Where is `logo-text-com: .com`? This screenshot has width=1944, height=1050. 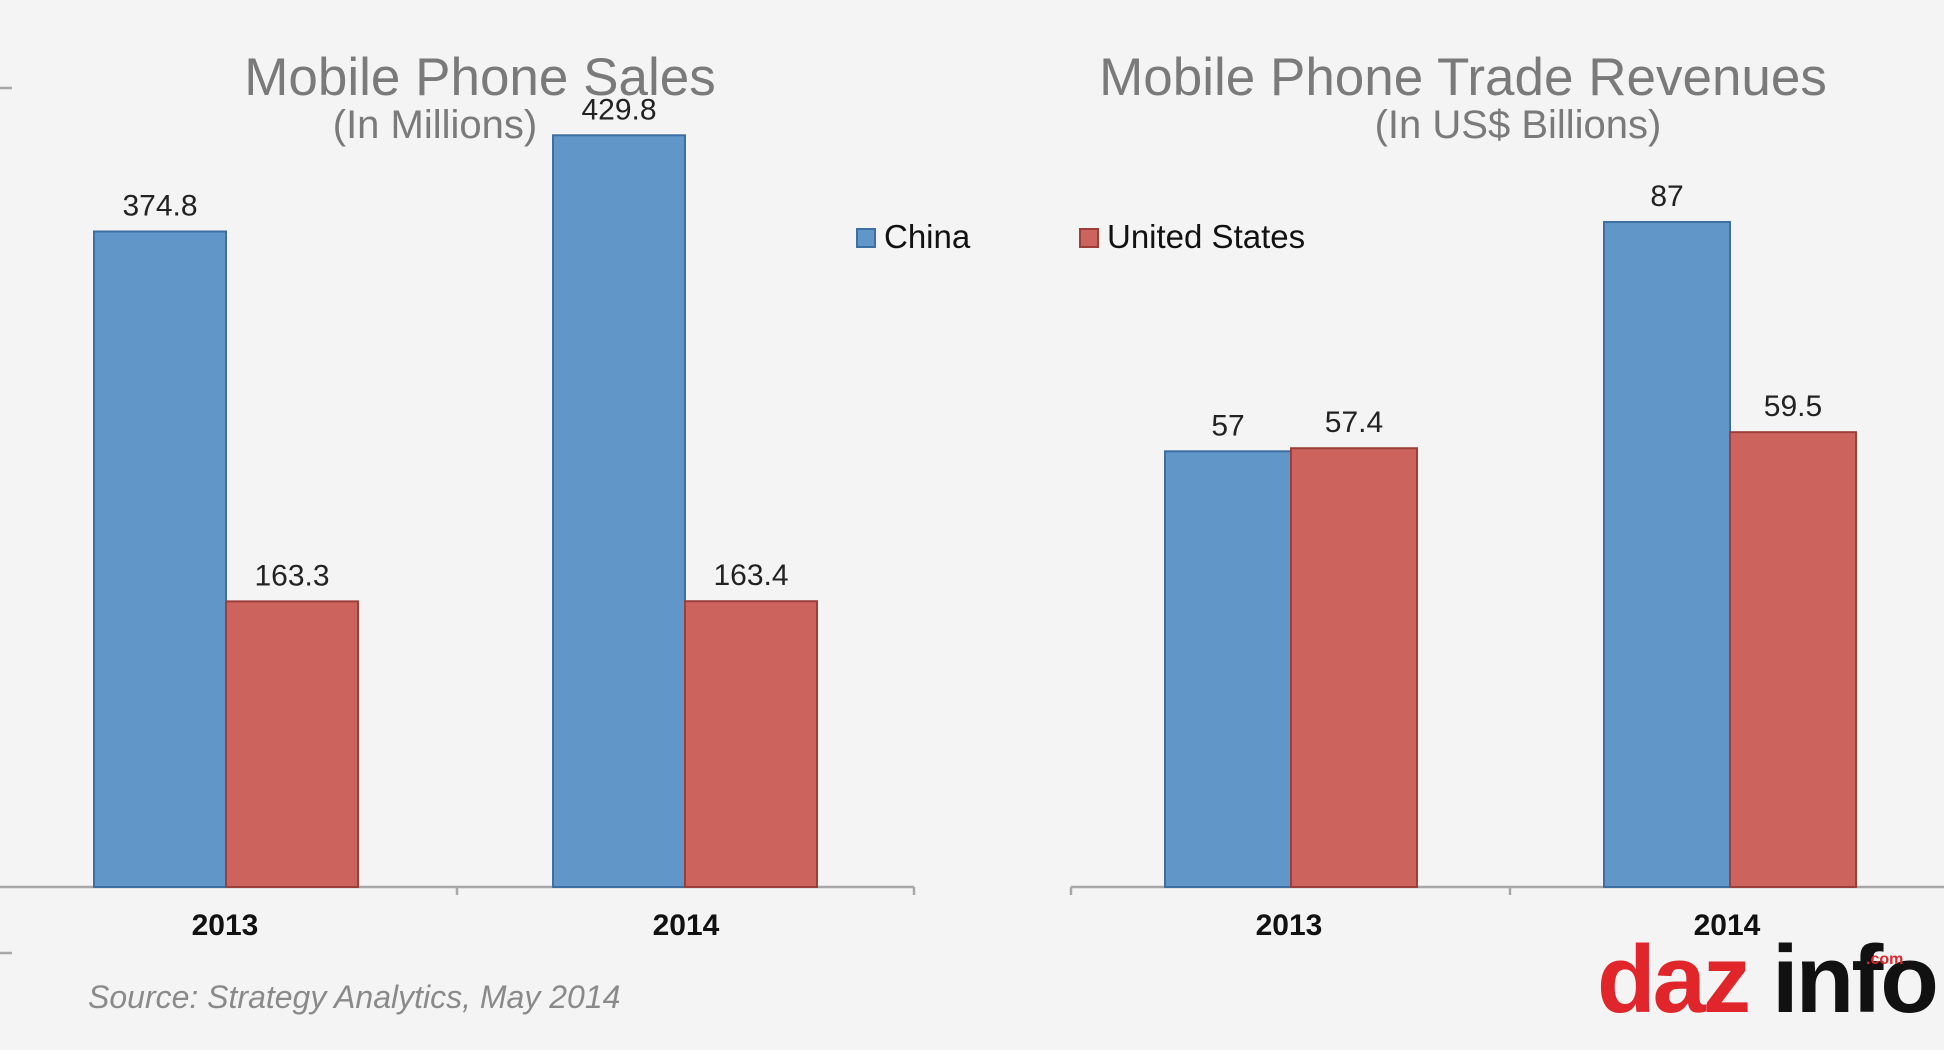
logo-text-com: .com is located at coordinates (1884, 959).